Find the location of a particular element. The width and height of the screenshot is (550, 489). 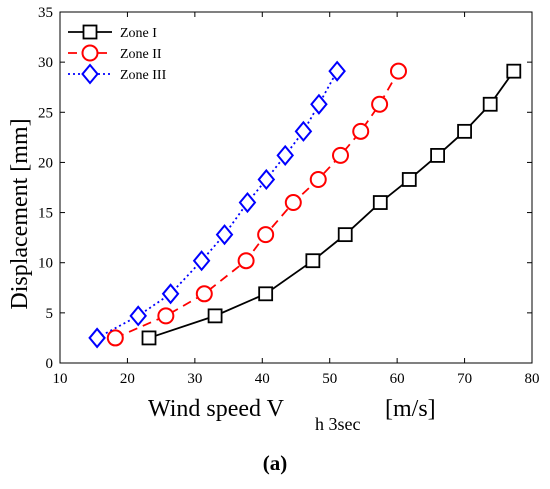

x-axis-label: Wind speed V h 3sec [m/s] is located at coordinates (292, 416).